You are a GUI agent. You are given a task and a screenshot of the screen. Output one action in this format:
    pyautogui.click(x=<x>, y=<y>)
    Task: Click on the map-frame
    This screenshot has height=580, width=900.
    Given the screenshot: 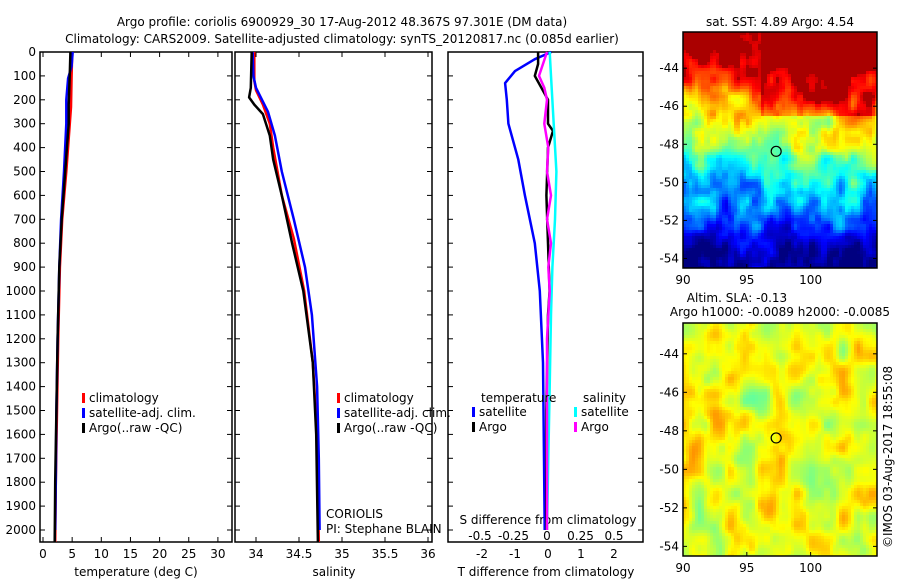 What is the action you would take?
    pyautogui.click(x=780, y=439)
    